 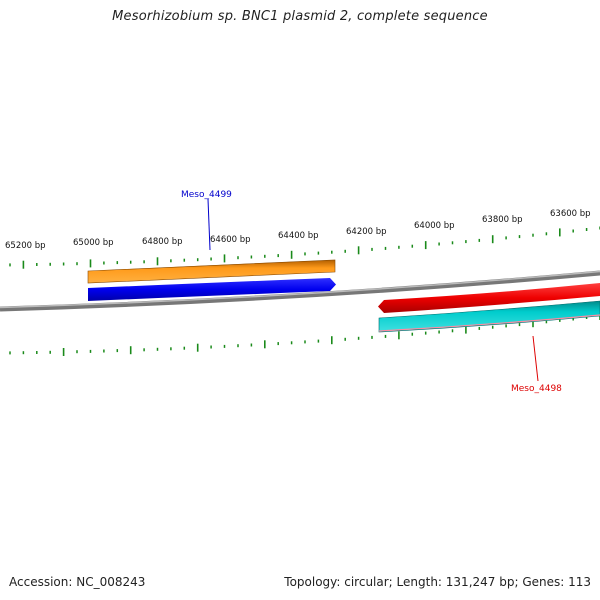 What do you see at coordinates (434, 226) in the screenshot?
I see `ruler-label: 64000 bp` at bounding box center [434, 226].